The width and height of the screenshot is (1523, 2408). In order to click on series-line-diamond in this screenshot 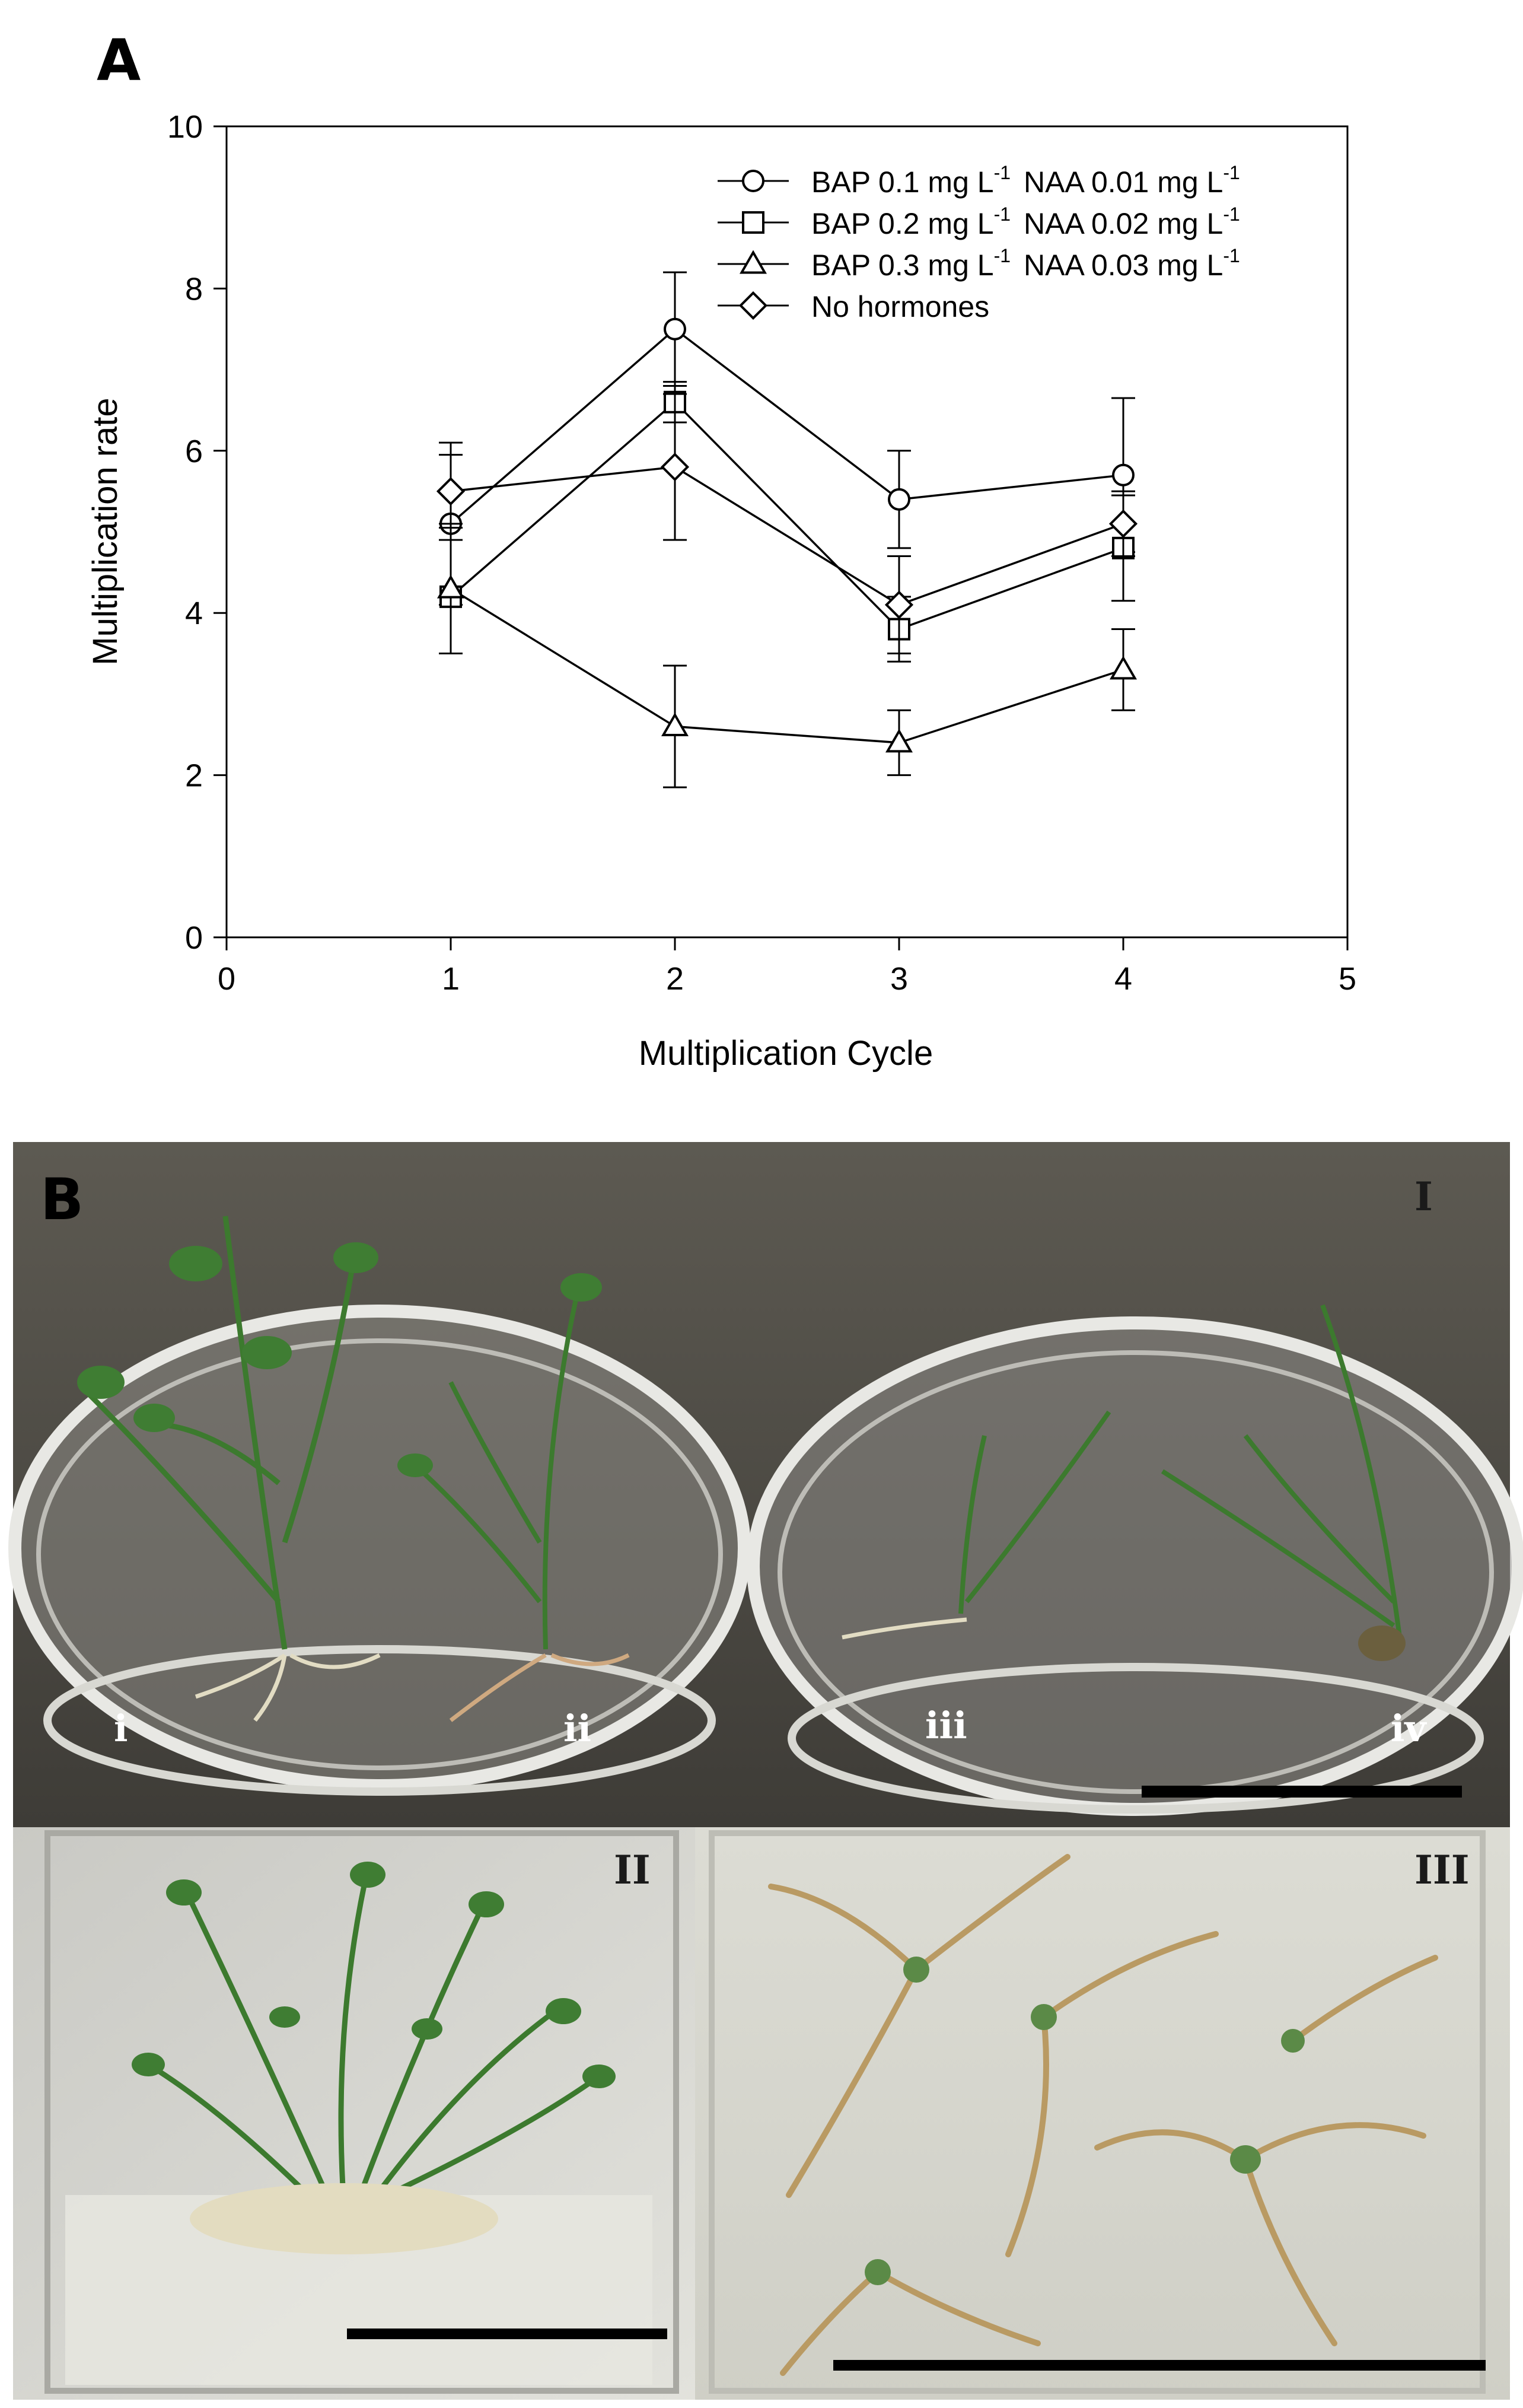, I will do `click(787, 536)`.